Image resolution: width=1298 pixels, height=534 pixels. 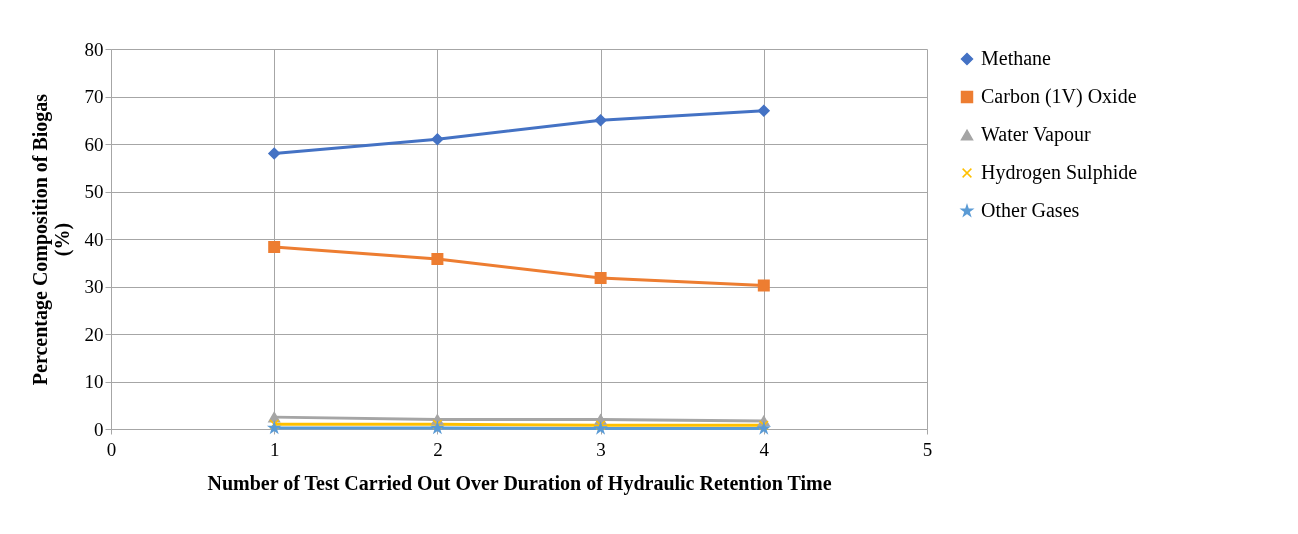 What do you see at coordinates (274, 449) in the screenshot?
I see `x-tick-label: 1` at bounding box center [274, 449].